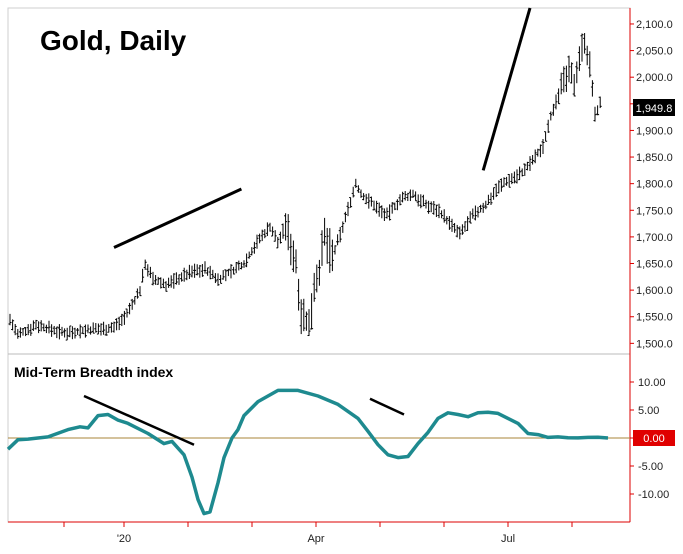 The image size is (683, 554). Describe the element at coordinates (653, 495) in the screenshot. I see `breadth-tick-label: -10.00` at that location.